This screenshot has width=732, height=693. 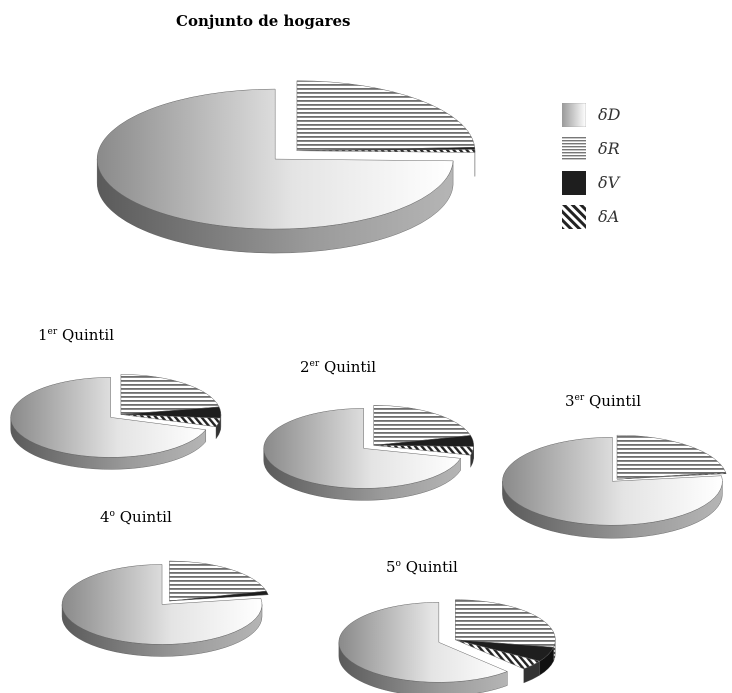 I want to click on legend-label: δR, so click(x=609, y=148).